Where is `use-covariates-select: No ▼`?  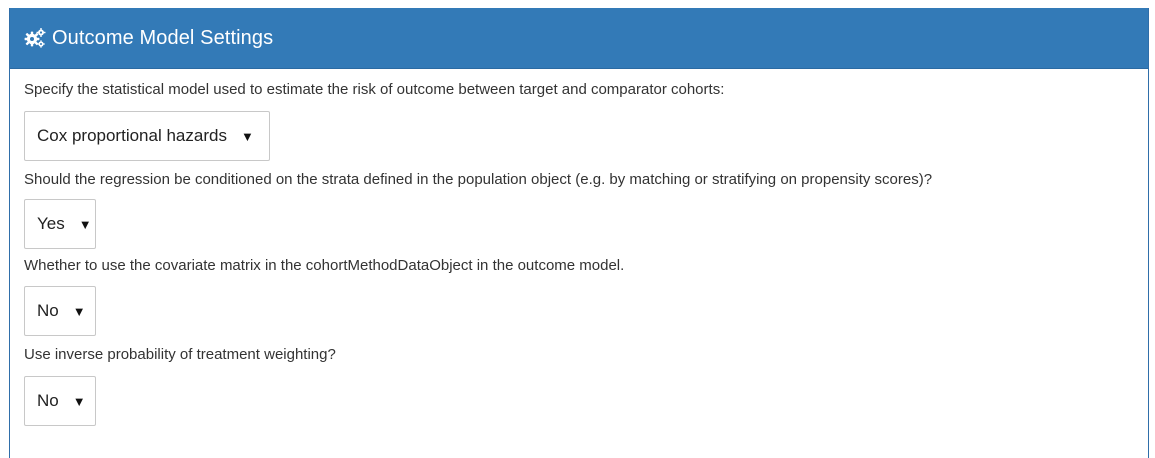
use-covariates-select: No ▼ is located at coordinates (60, 311).